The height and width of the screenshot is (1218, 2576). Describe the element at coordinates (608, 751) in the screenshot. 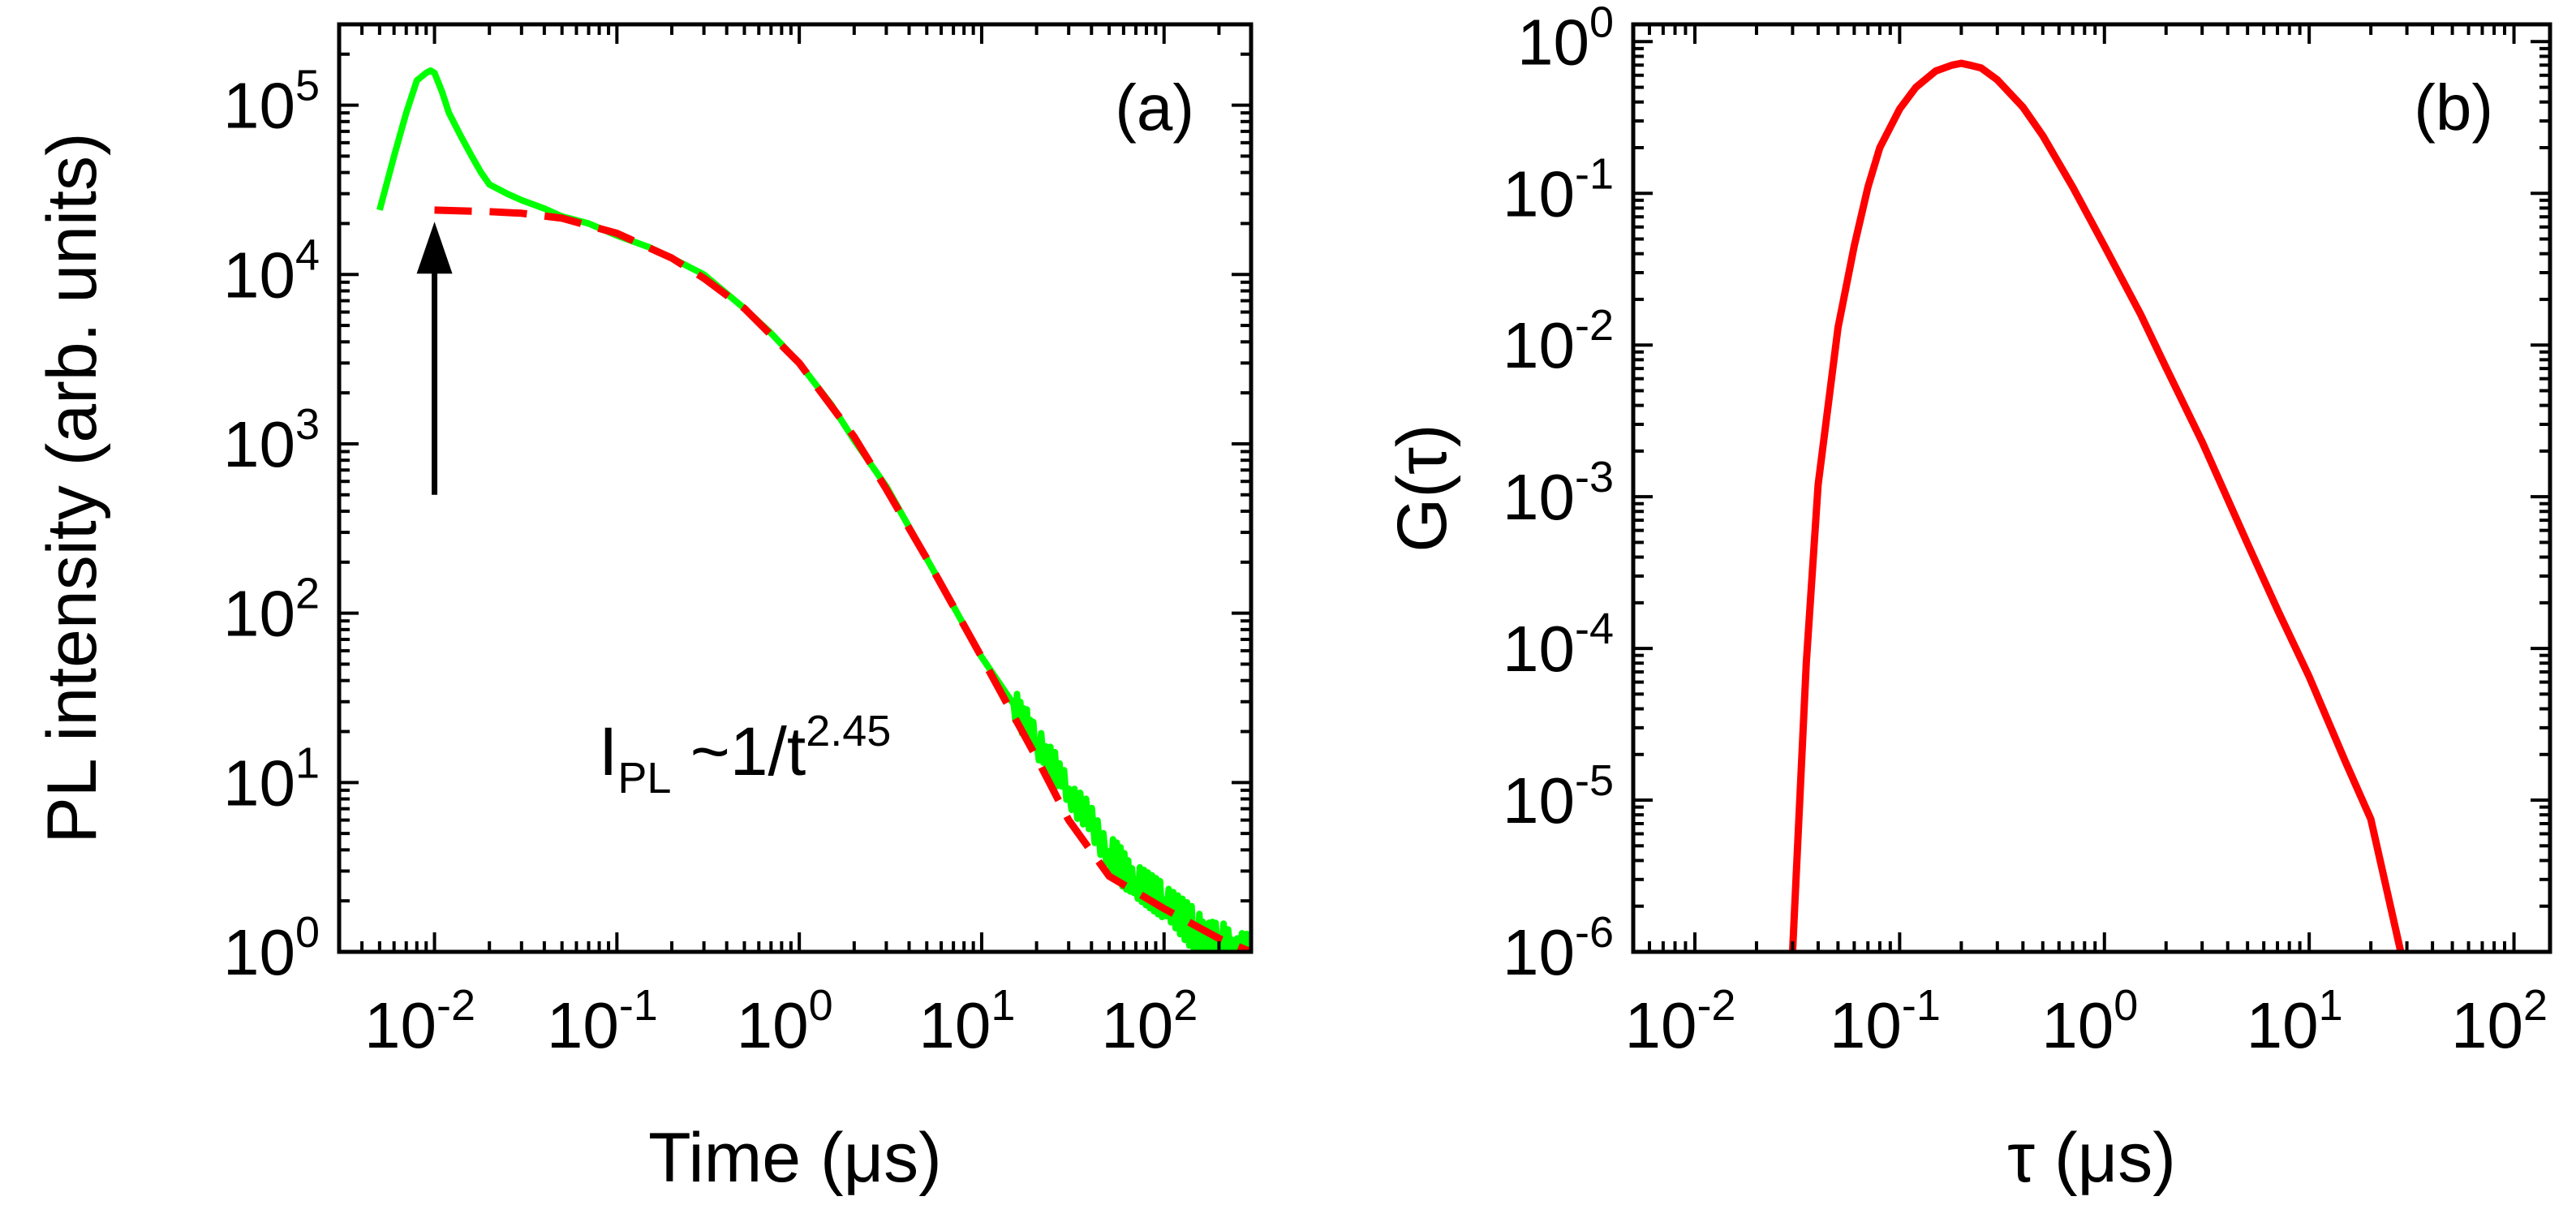

I see `annotation-main: I` at that location.